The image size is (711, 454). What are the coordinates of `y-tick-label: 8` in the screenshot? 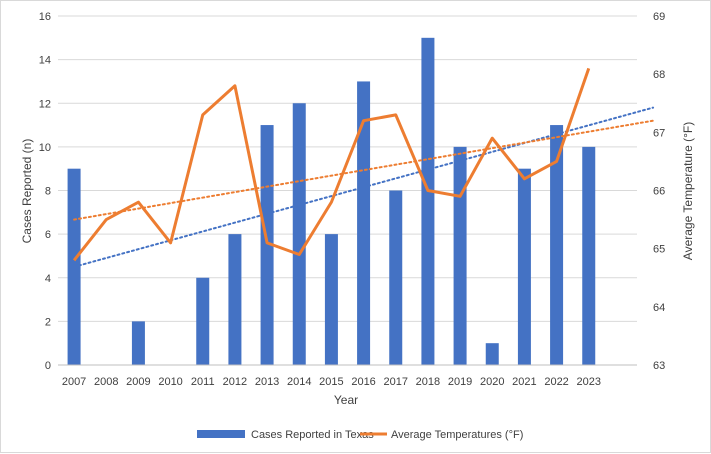 It's located at (48, 192).